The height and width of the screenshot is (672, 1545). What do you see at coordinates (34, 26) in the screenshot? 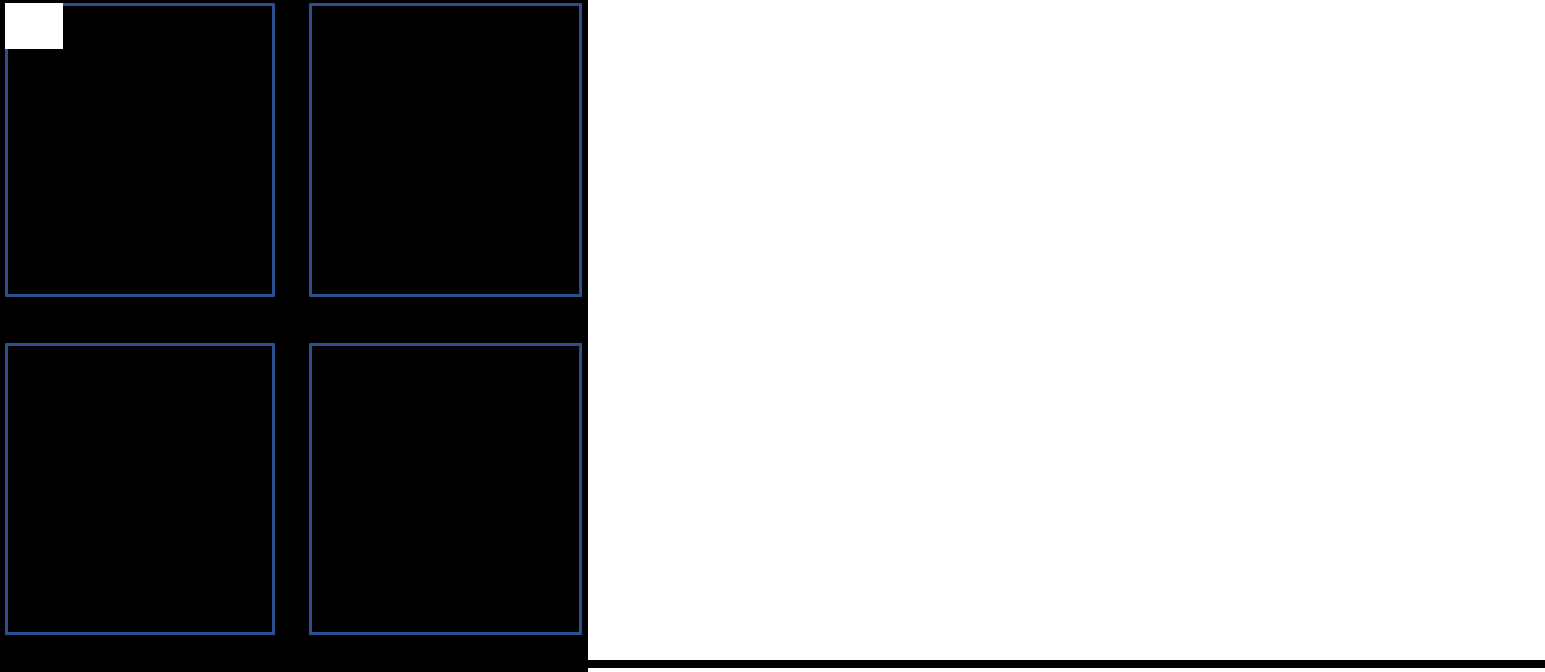
I see `panel-a-label-box` at bounding box center [34, 26].